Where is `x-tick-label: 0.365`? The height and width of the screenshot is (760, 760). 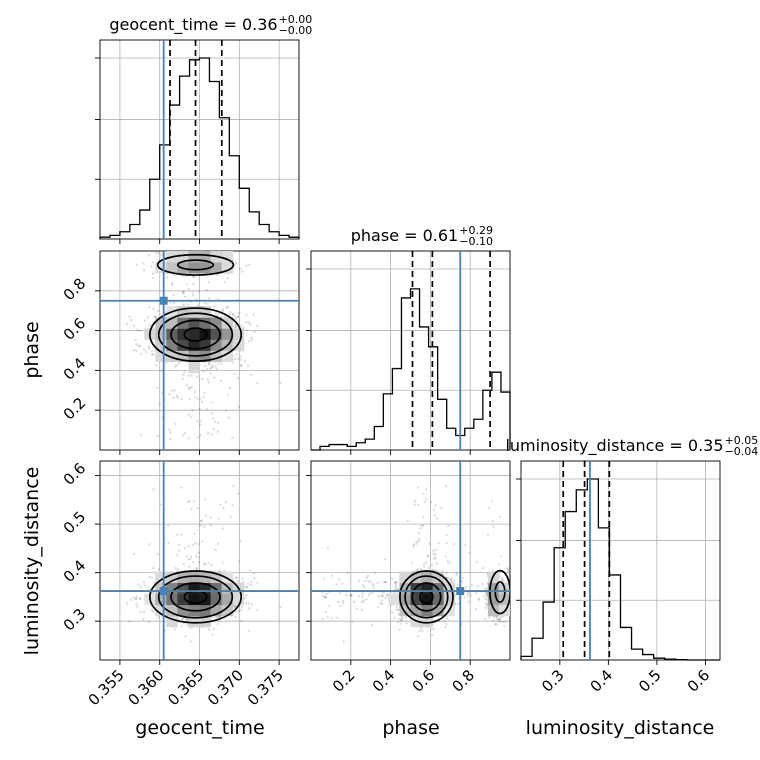 x-tick-label: 0.365 is located at coordinates (185, 687).